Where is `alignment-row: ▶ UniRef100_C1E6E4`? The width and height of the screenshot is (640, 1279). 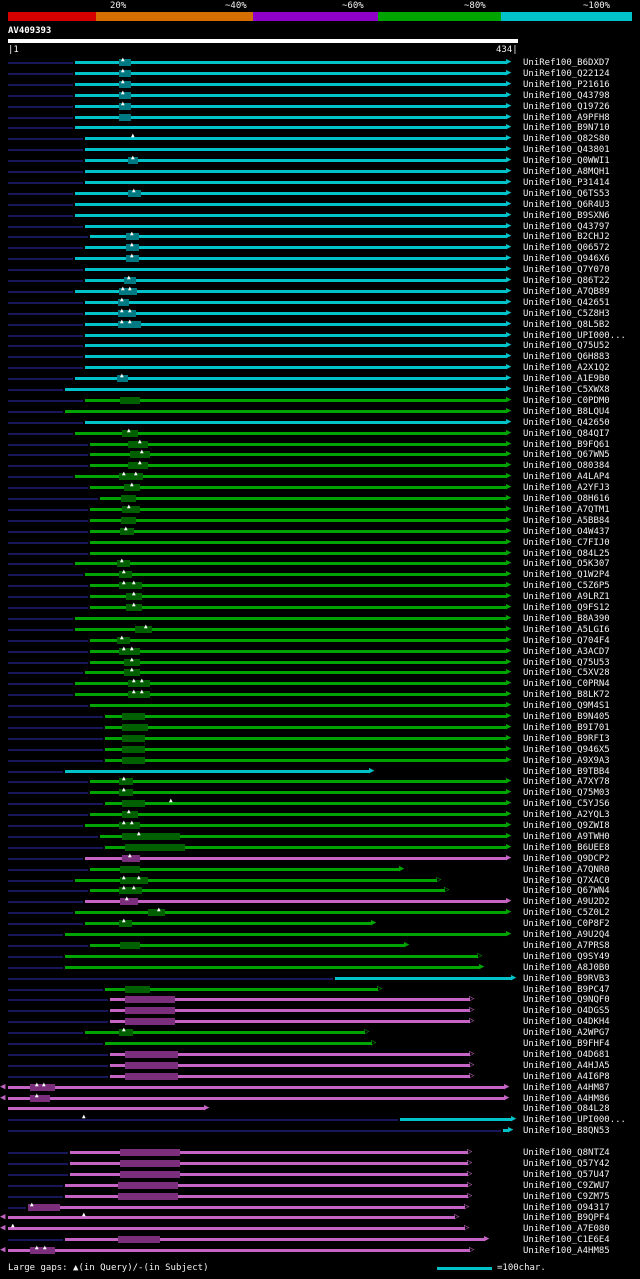
alignment-row: ▶ UniRef100_C1E6E4 is located at coordinates (320, 1239).